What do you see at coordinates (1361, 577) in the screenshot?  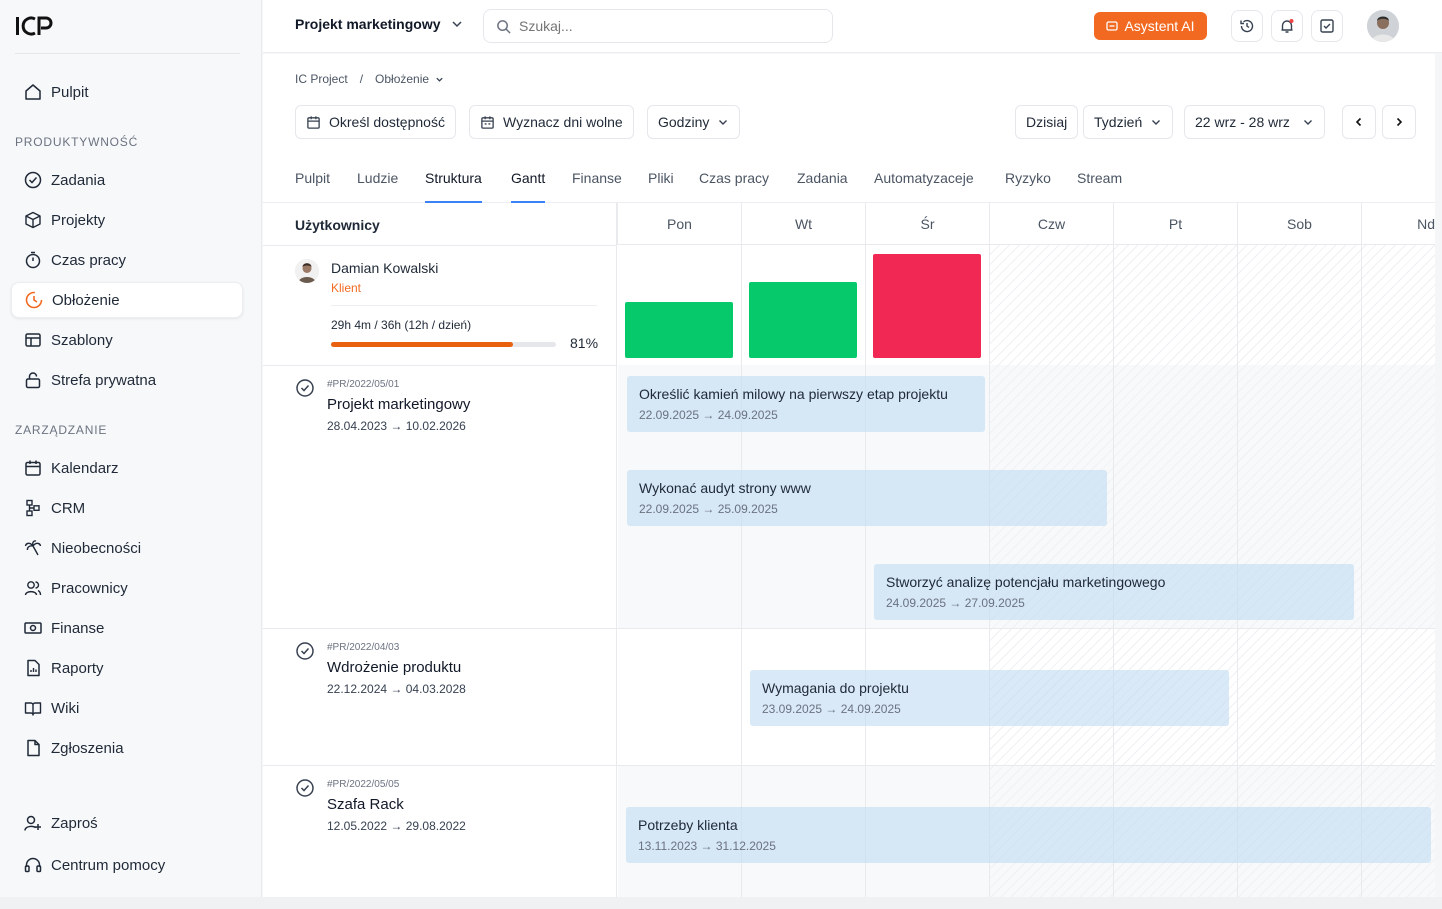 I see `day-divider` at bounding box center [1361, 577].